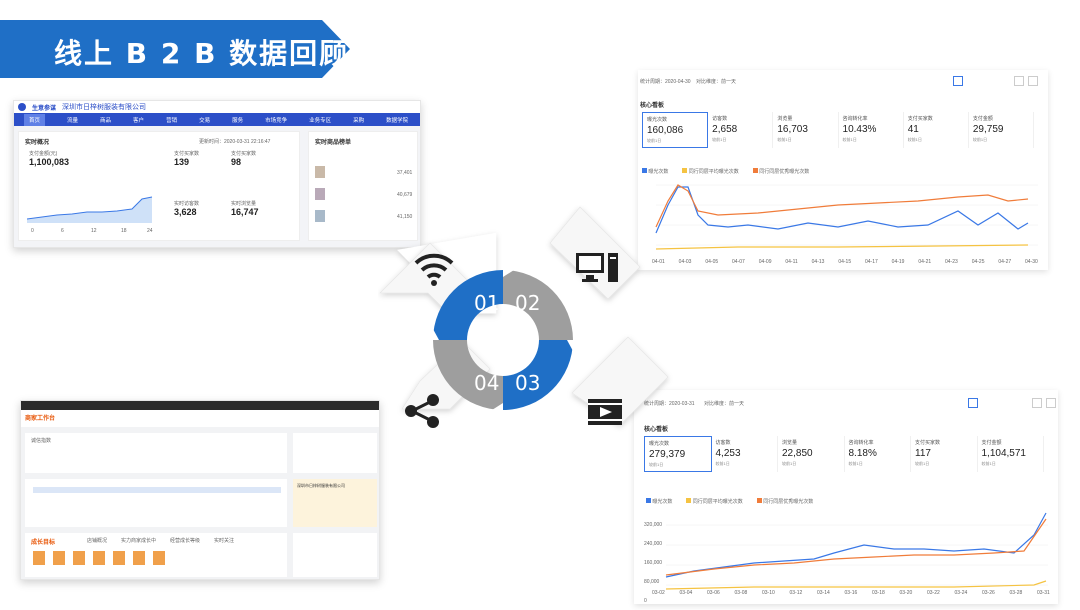  What do you see at coordinates (202, 53) in the screenshot?
I see `slide-title: 线上 B 2 B 数据回顾` at bounding box center [202, 53].